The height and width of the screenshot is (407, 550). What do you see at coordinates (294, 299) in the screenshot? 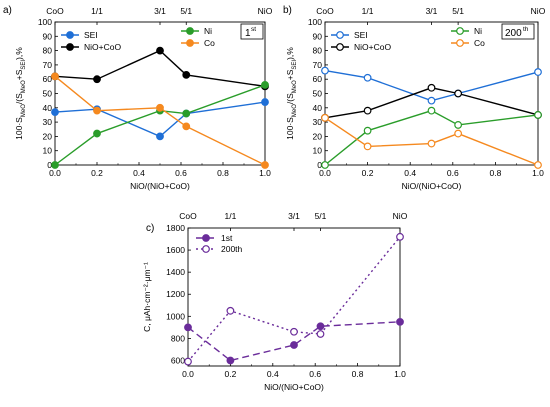
I see `series-line-200th` at bounding box center [294, 299].